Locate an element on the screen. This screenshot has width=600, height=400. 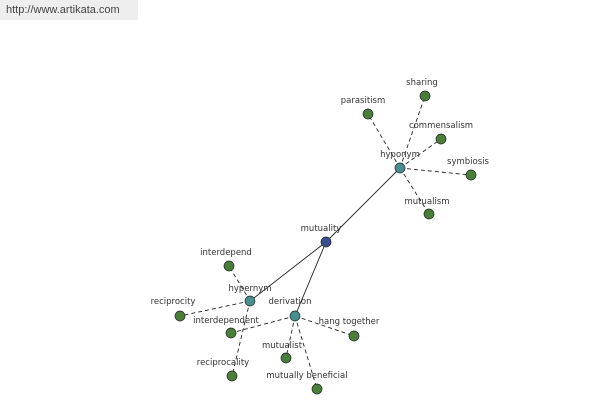
node-label: interdepend is located at coordinates (226, 253).